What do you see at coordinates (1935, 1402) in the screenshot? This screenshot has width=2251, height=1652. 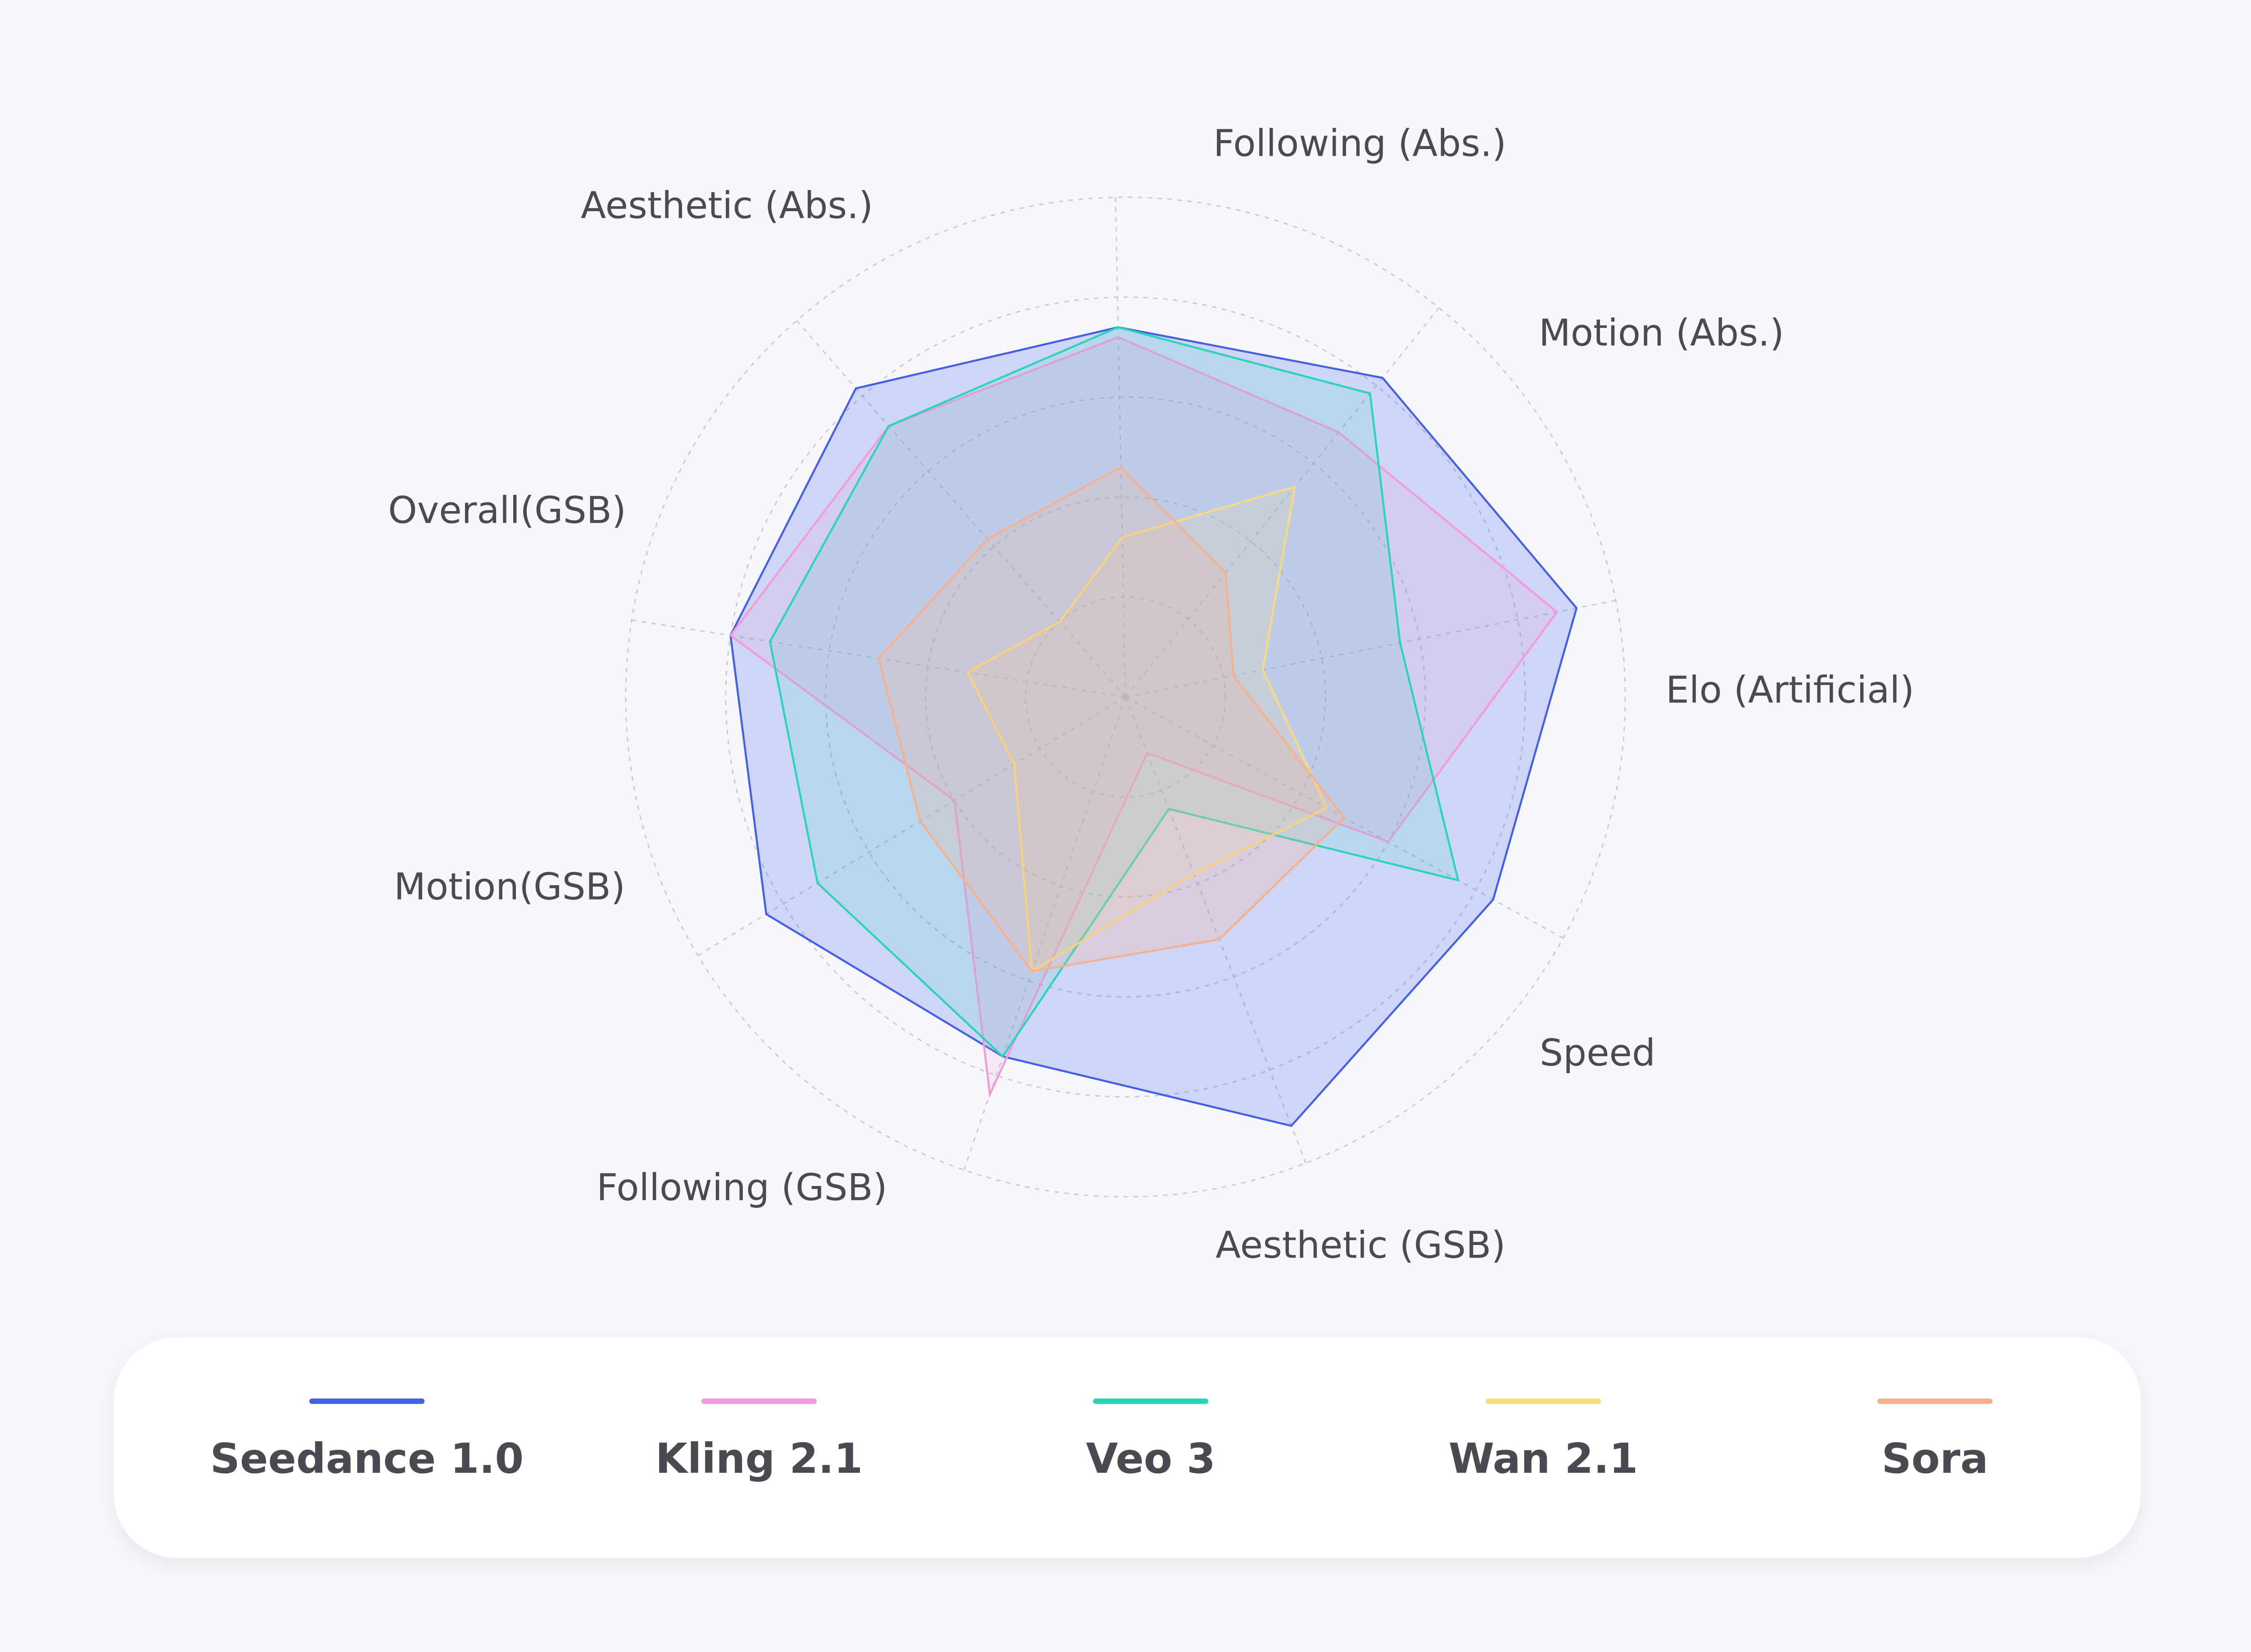 I see `legend-line-sora` at bounding box center [1935, 1402].